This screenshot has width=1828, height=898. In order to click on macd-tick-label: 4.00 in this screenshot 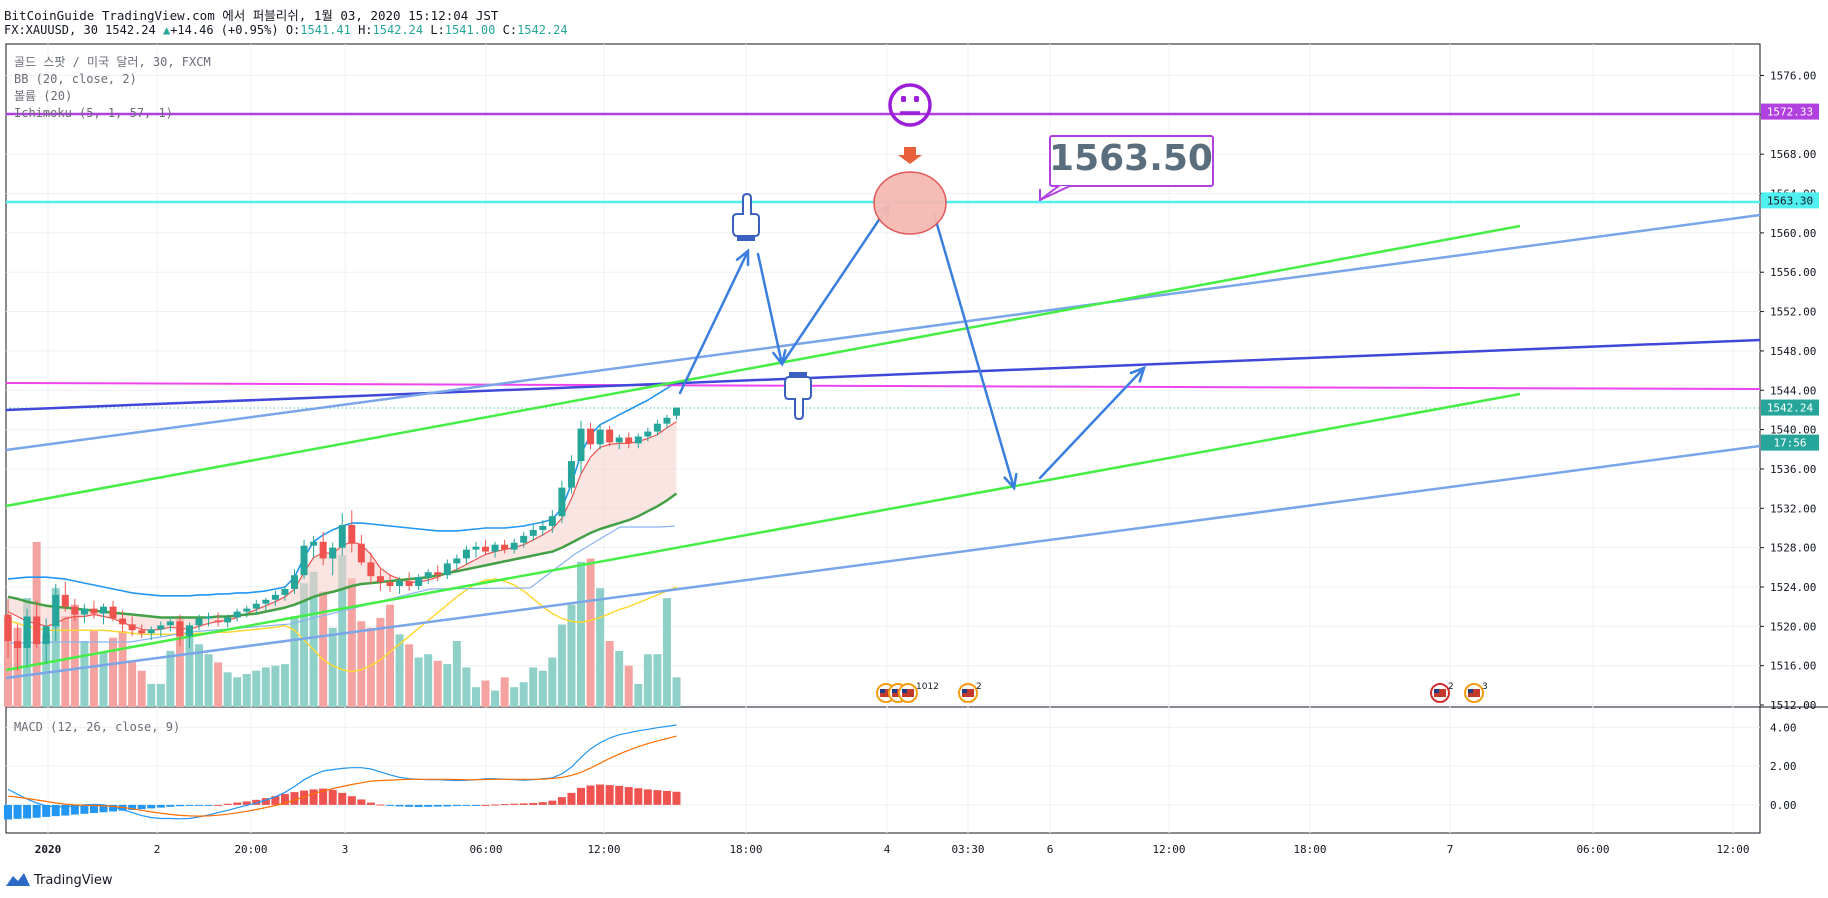, I will do `click(1783, 727)`.